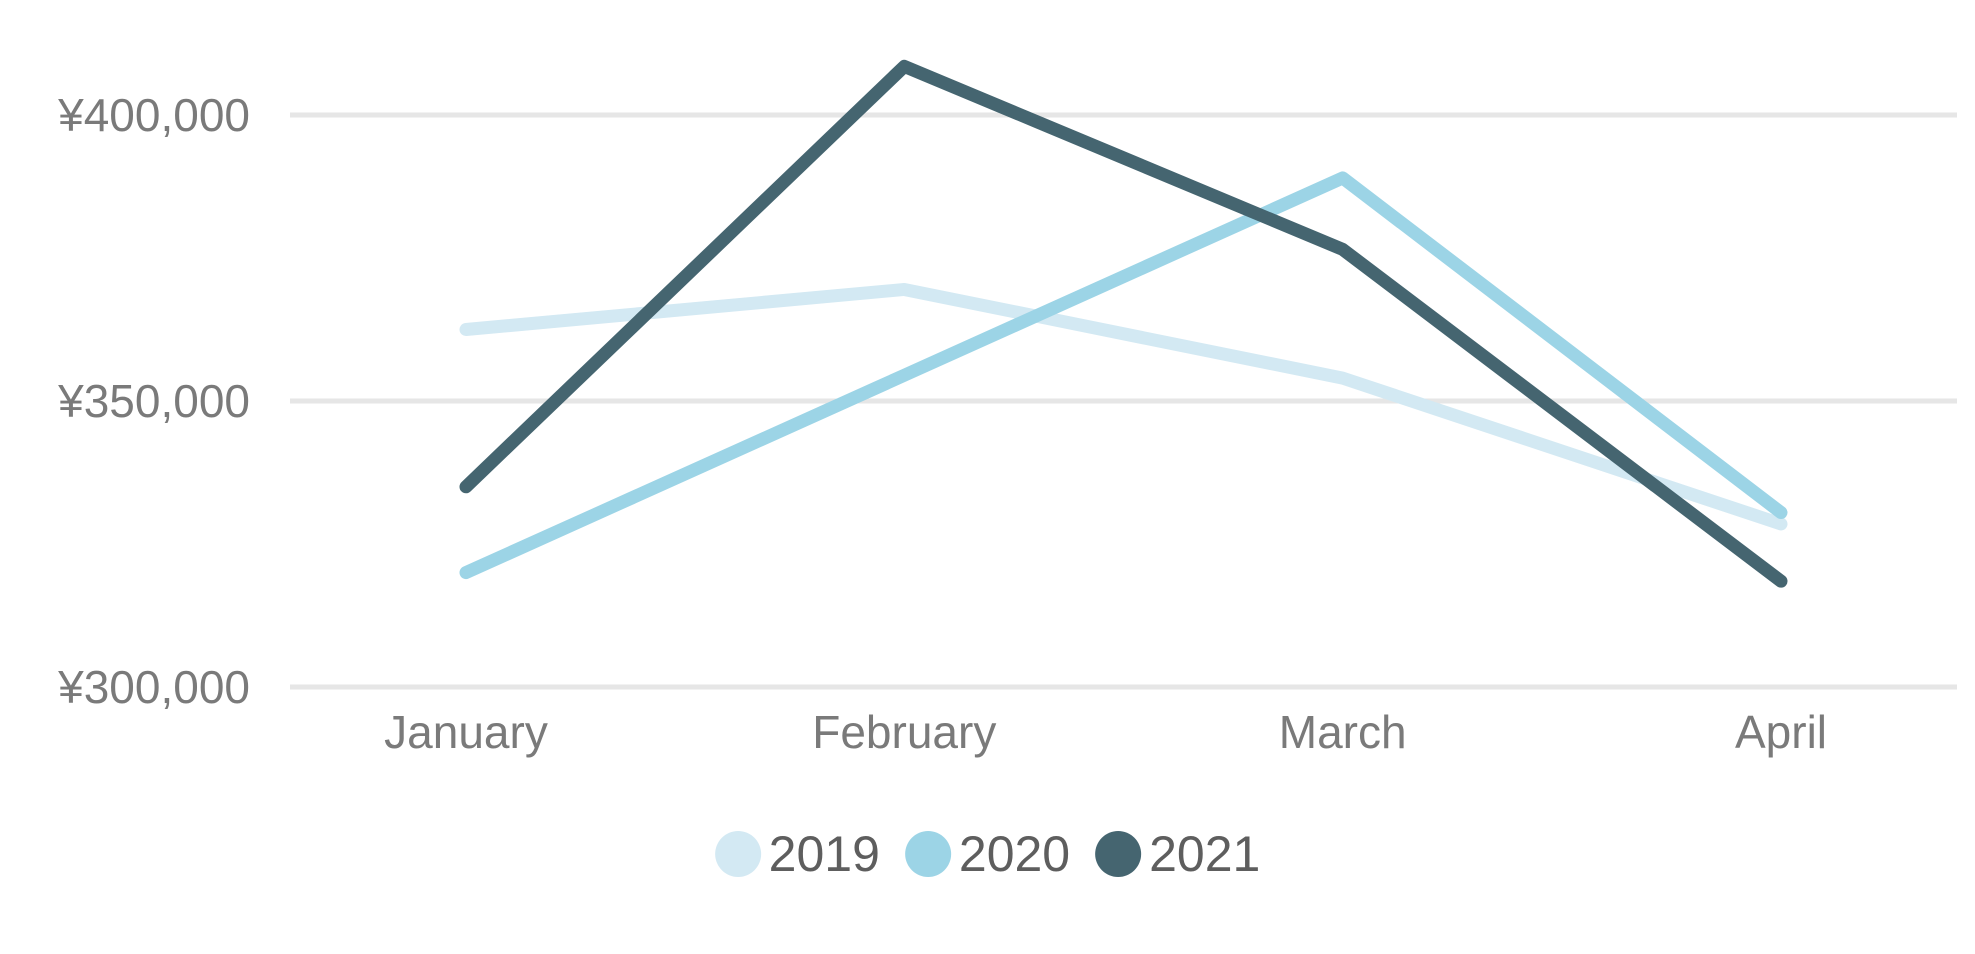 The width and height of the screenshot is (1975, 954). Describe the element at coordinates (1014, 854) in the screenshot. I see `legend-label-2020: 2020` at that location.